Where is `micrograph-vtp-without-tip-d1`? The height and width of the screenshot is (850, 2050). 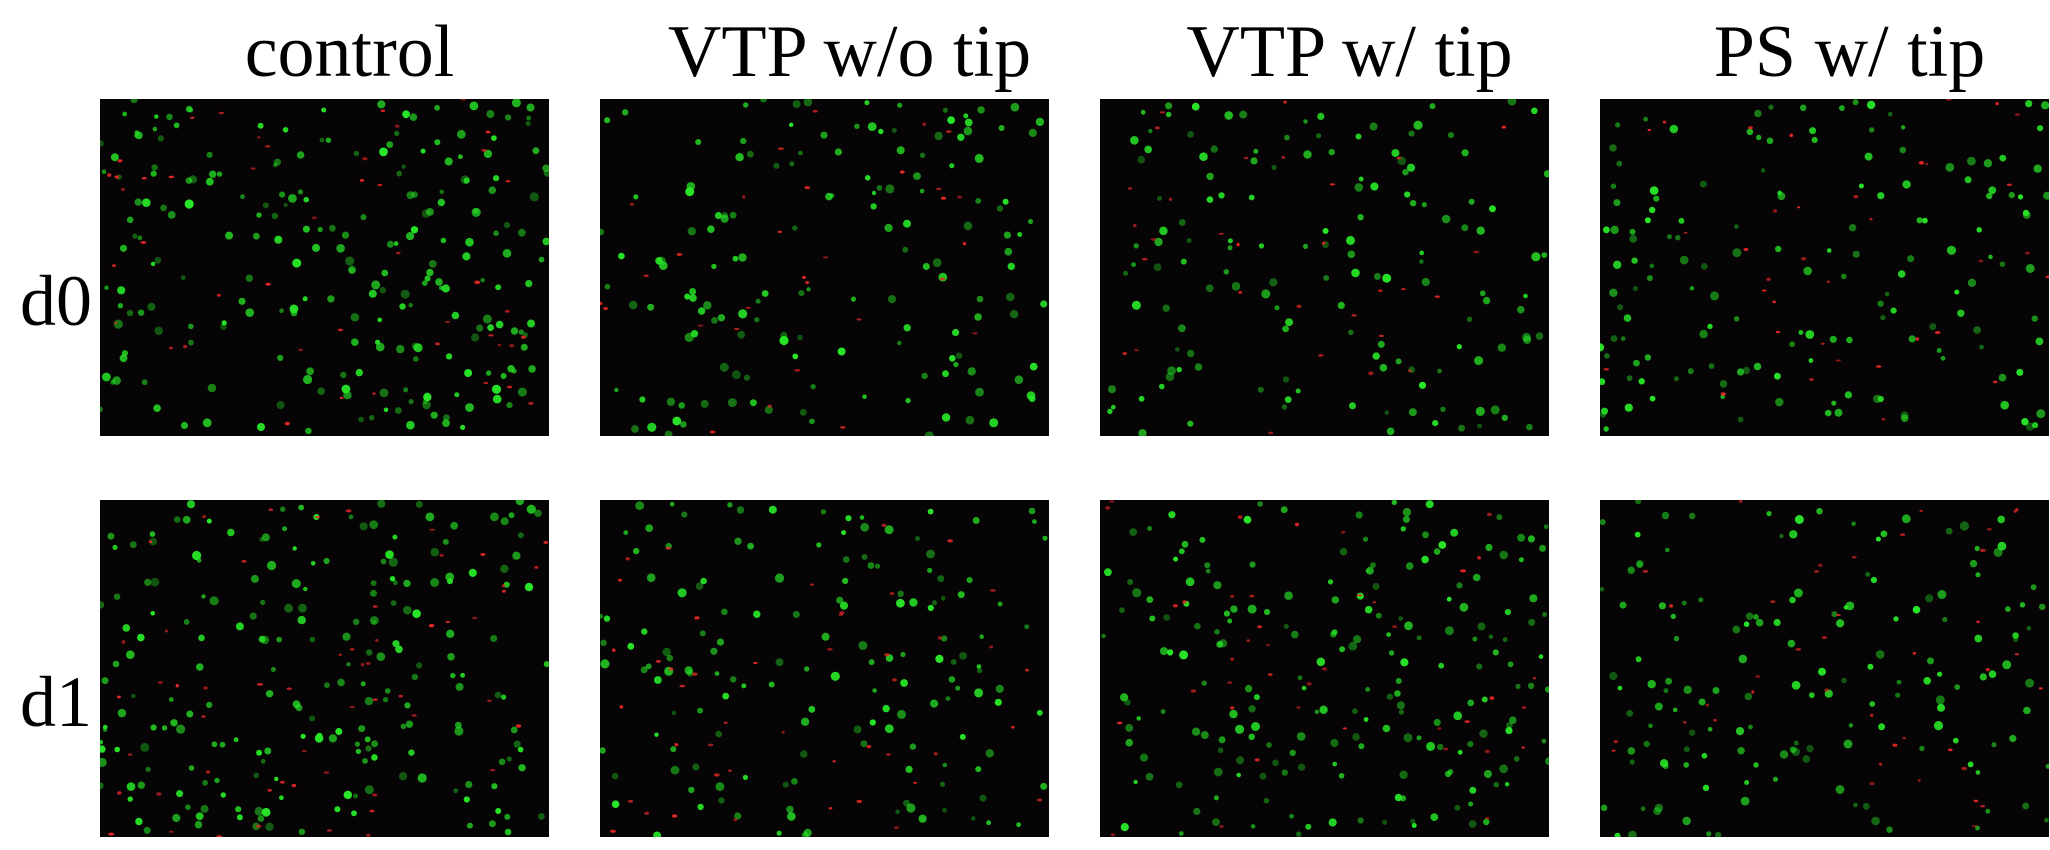 micrograph-vtp-without-tip-d1 is located at coordinates (824, 668).